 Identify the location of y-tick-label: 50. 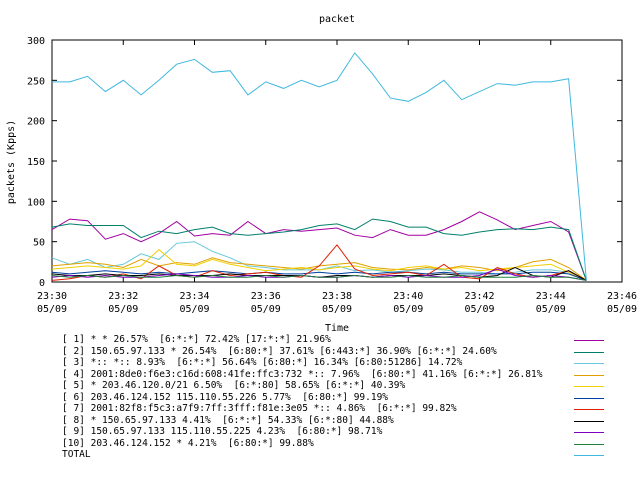
(39, 243).